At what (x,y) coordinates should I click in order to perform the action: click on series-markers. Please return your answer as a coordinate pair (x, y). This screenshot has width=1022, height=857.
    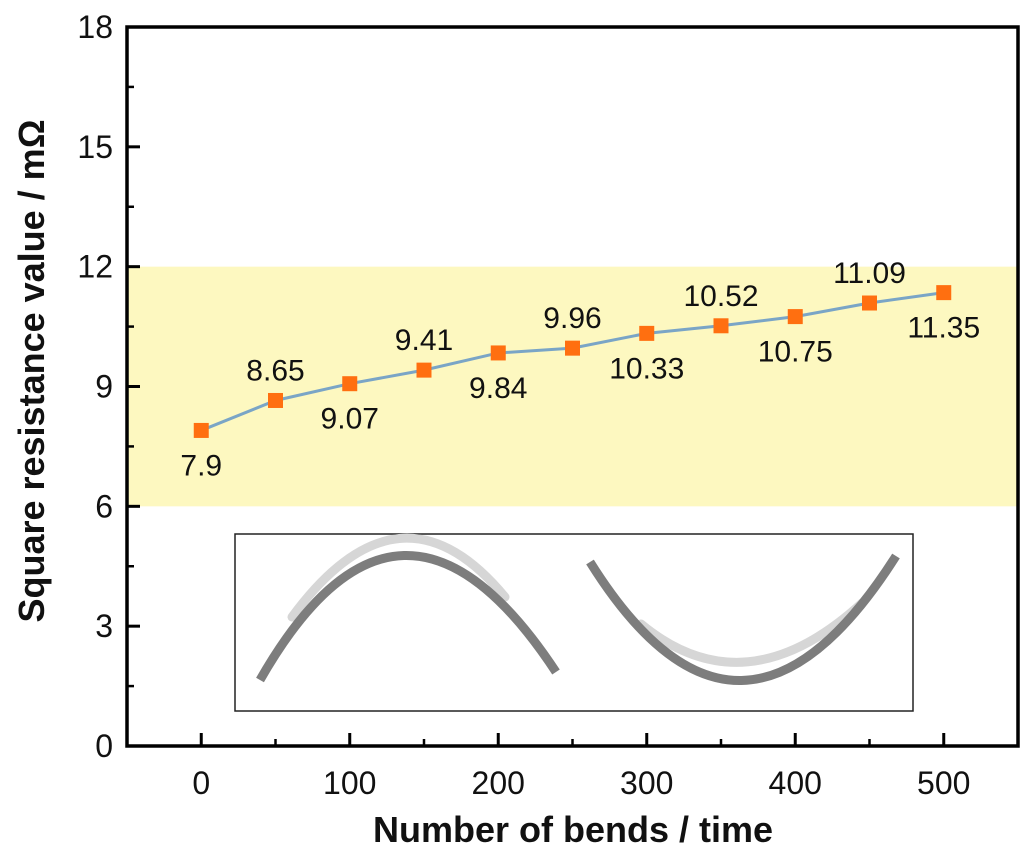
    Looking at the image, I should click on (572, 361).